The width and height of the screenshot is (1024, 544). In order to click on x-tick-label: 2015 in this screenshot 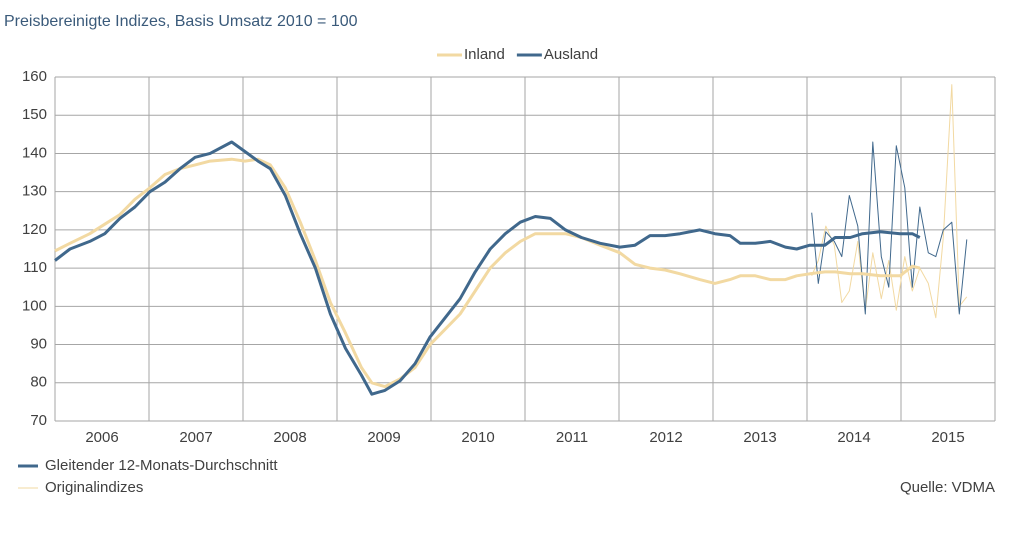, I will do `click(947, 437)`.